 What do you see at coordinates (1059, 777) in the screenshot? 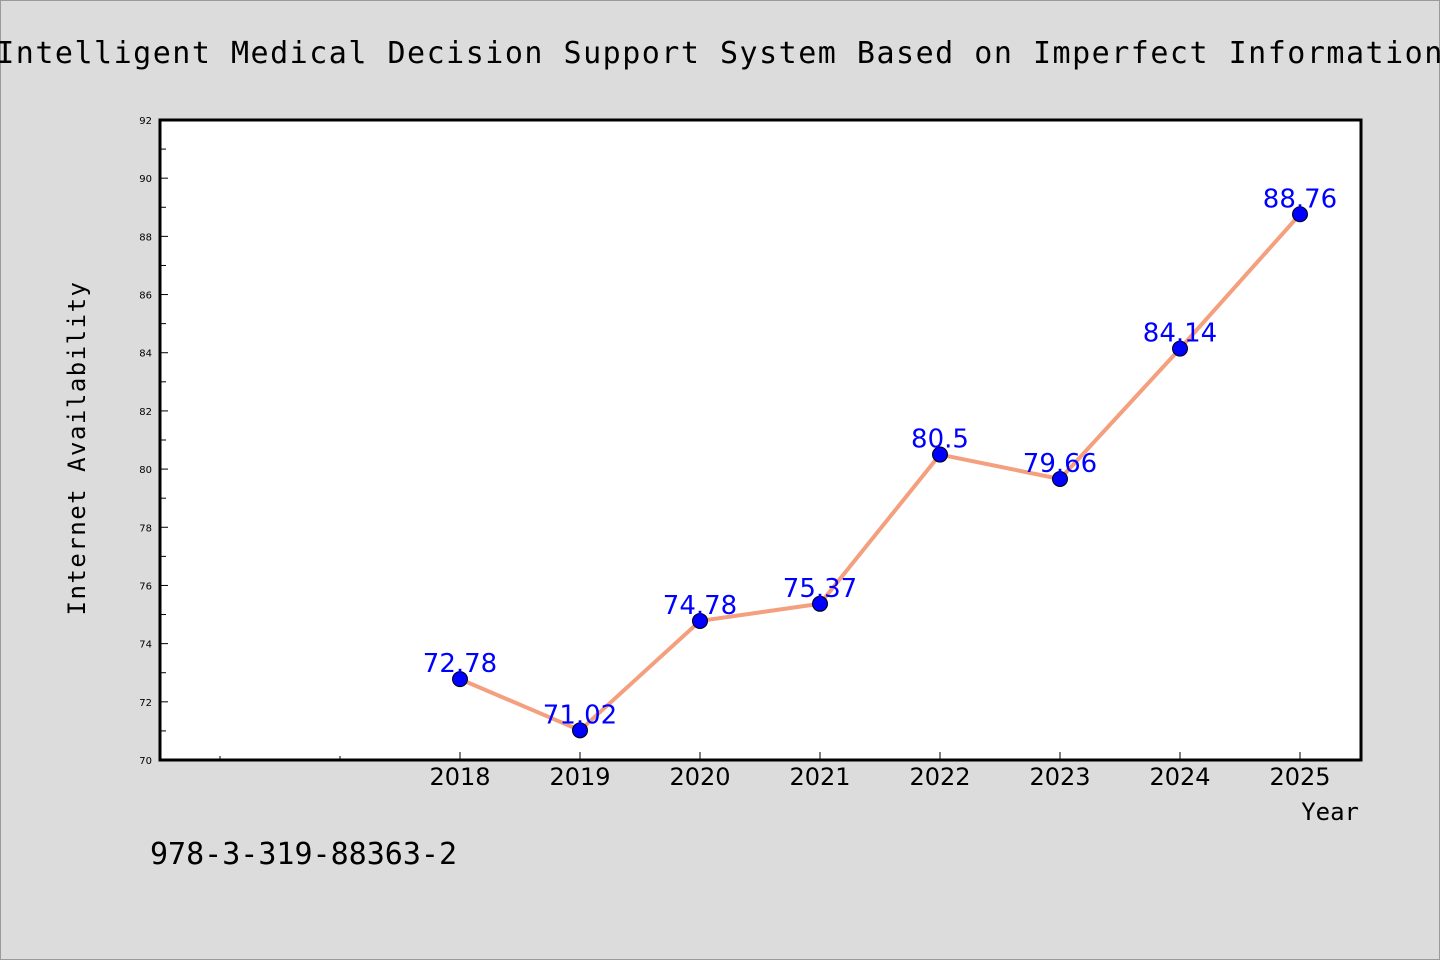
I see `x-tick-label: 2023` at bounding box center [1059, 777].